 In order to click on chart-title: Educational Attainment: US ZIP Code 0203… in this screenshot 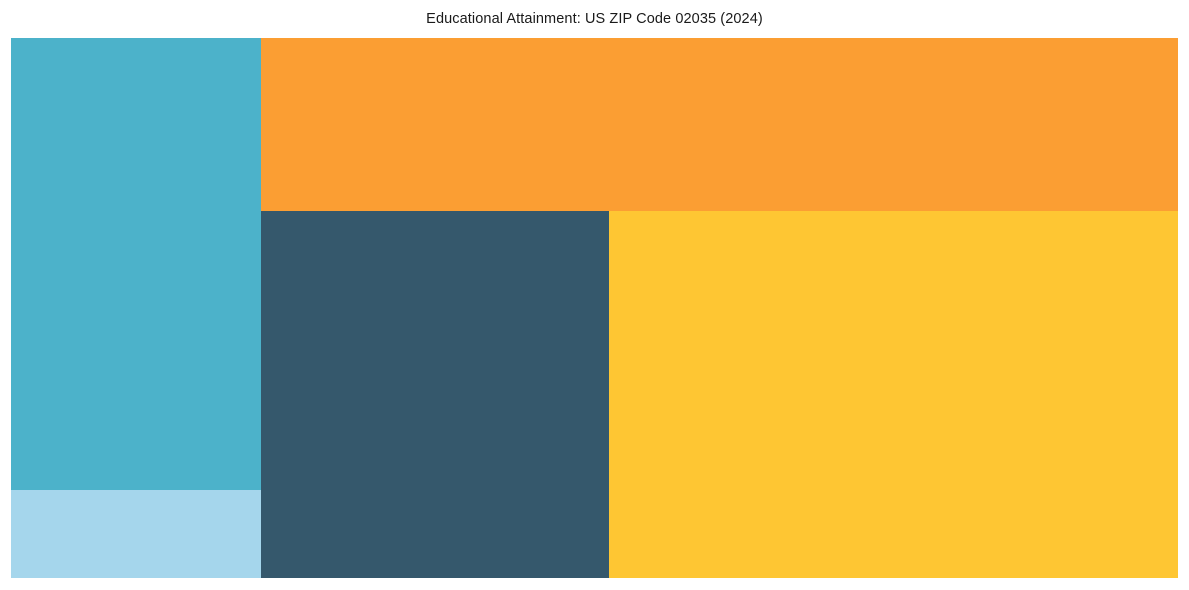, I will do `click(594, 19)`.